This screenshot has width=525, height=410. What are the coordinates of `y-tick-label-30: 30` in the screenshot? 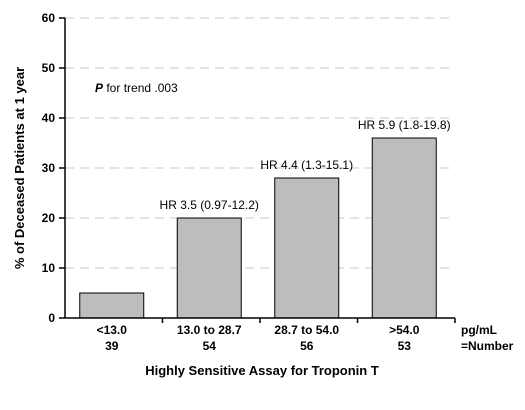 It's located at (49, 168).